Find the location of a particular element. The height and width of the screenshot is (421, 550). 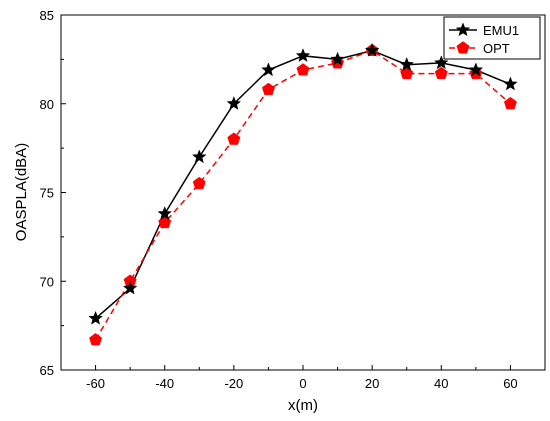

x-axis: -60 -40 -20 0 20 40 60 is located at coordinates (303, 378).